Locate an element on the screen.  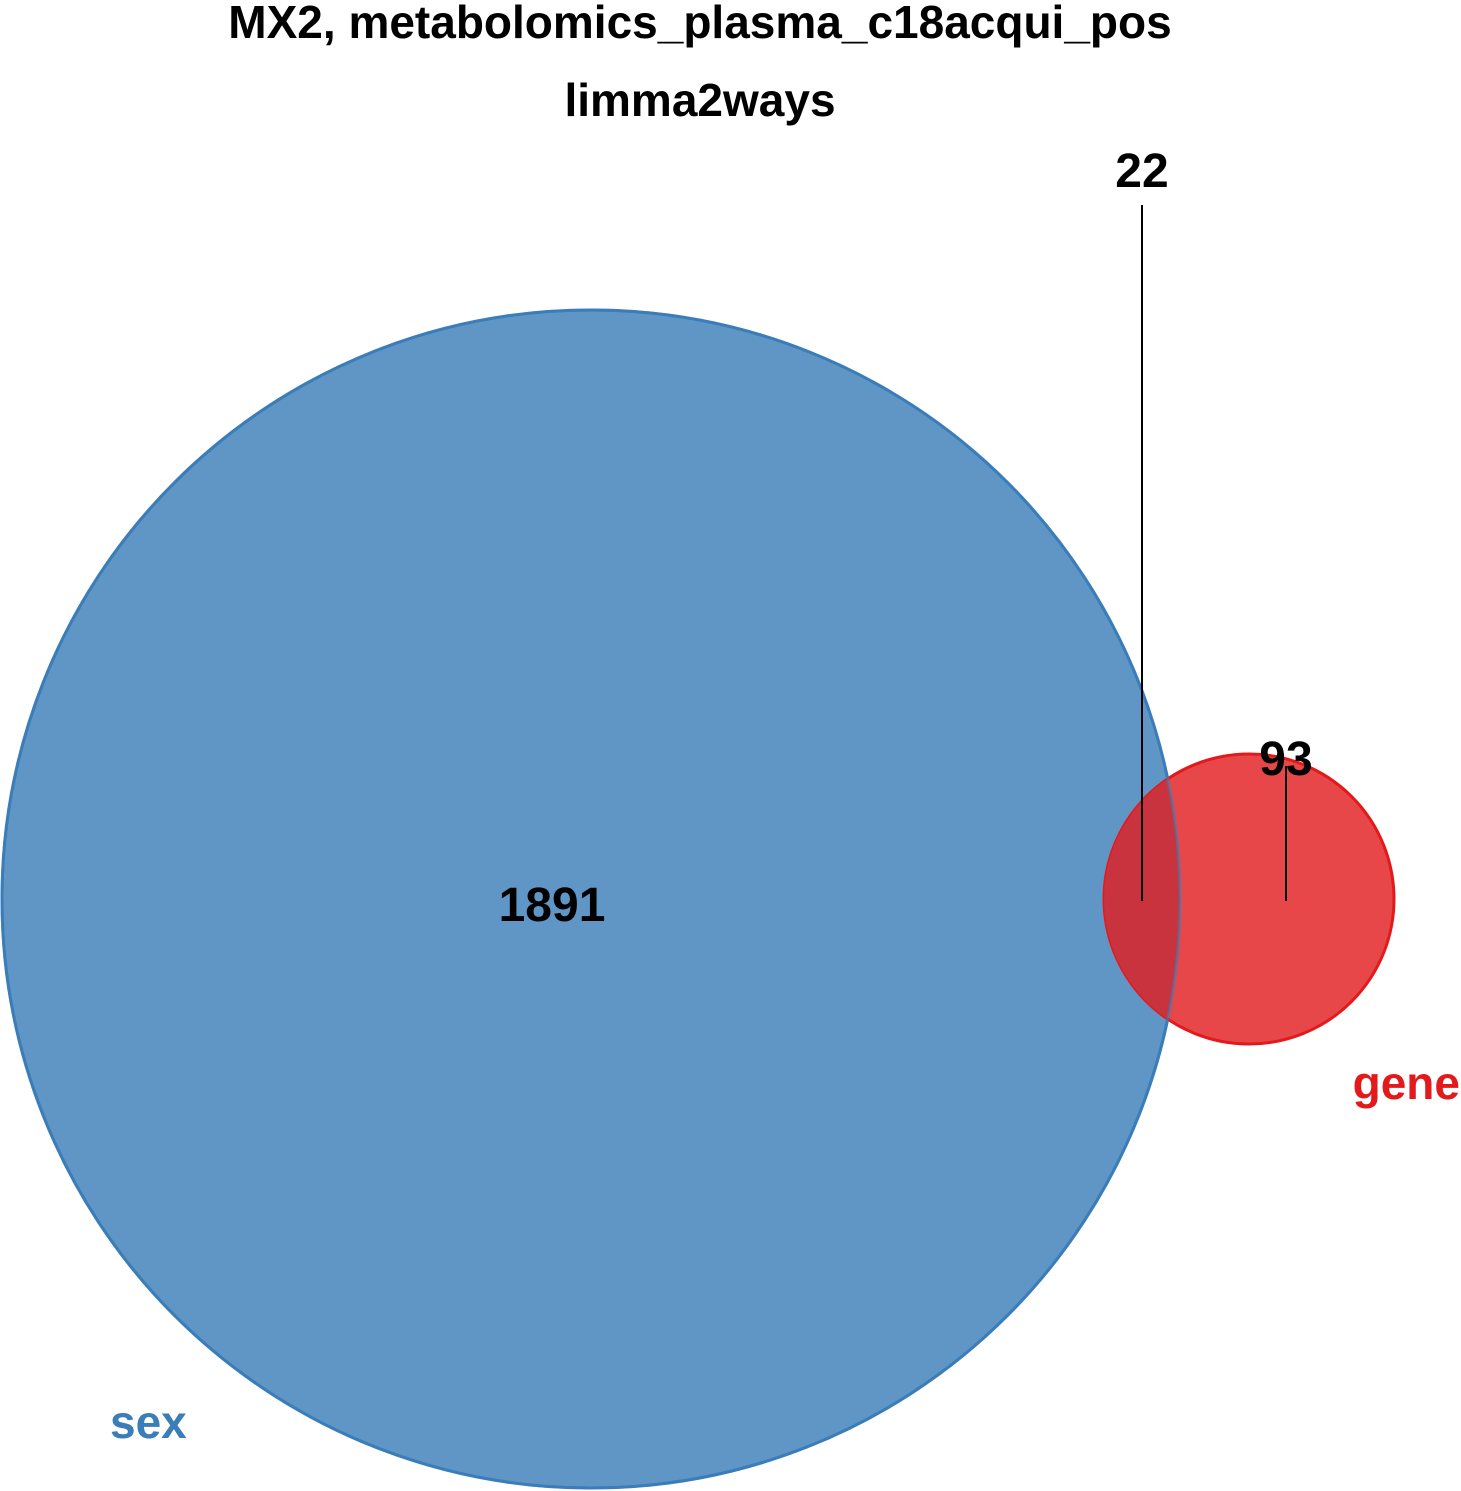
diagram-title: MX2, metabolomics_plasma_c18acqui_pos is located at coordinates (699, 24).